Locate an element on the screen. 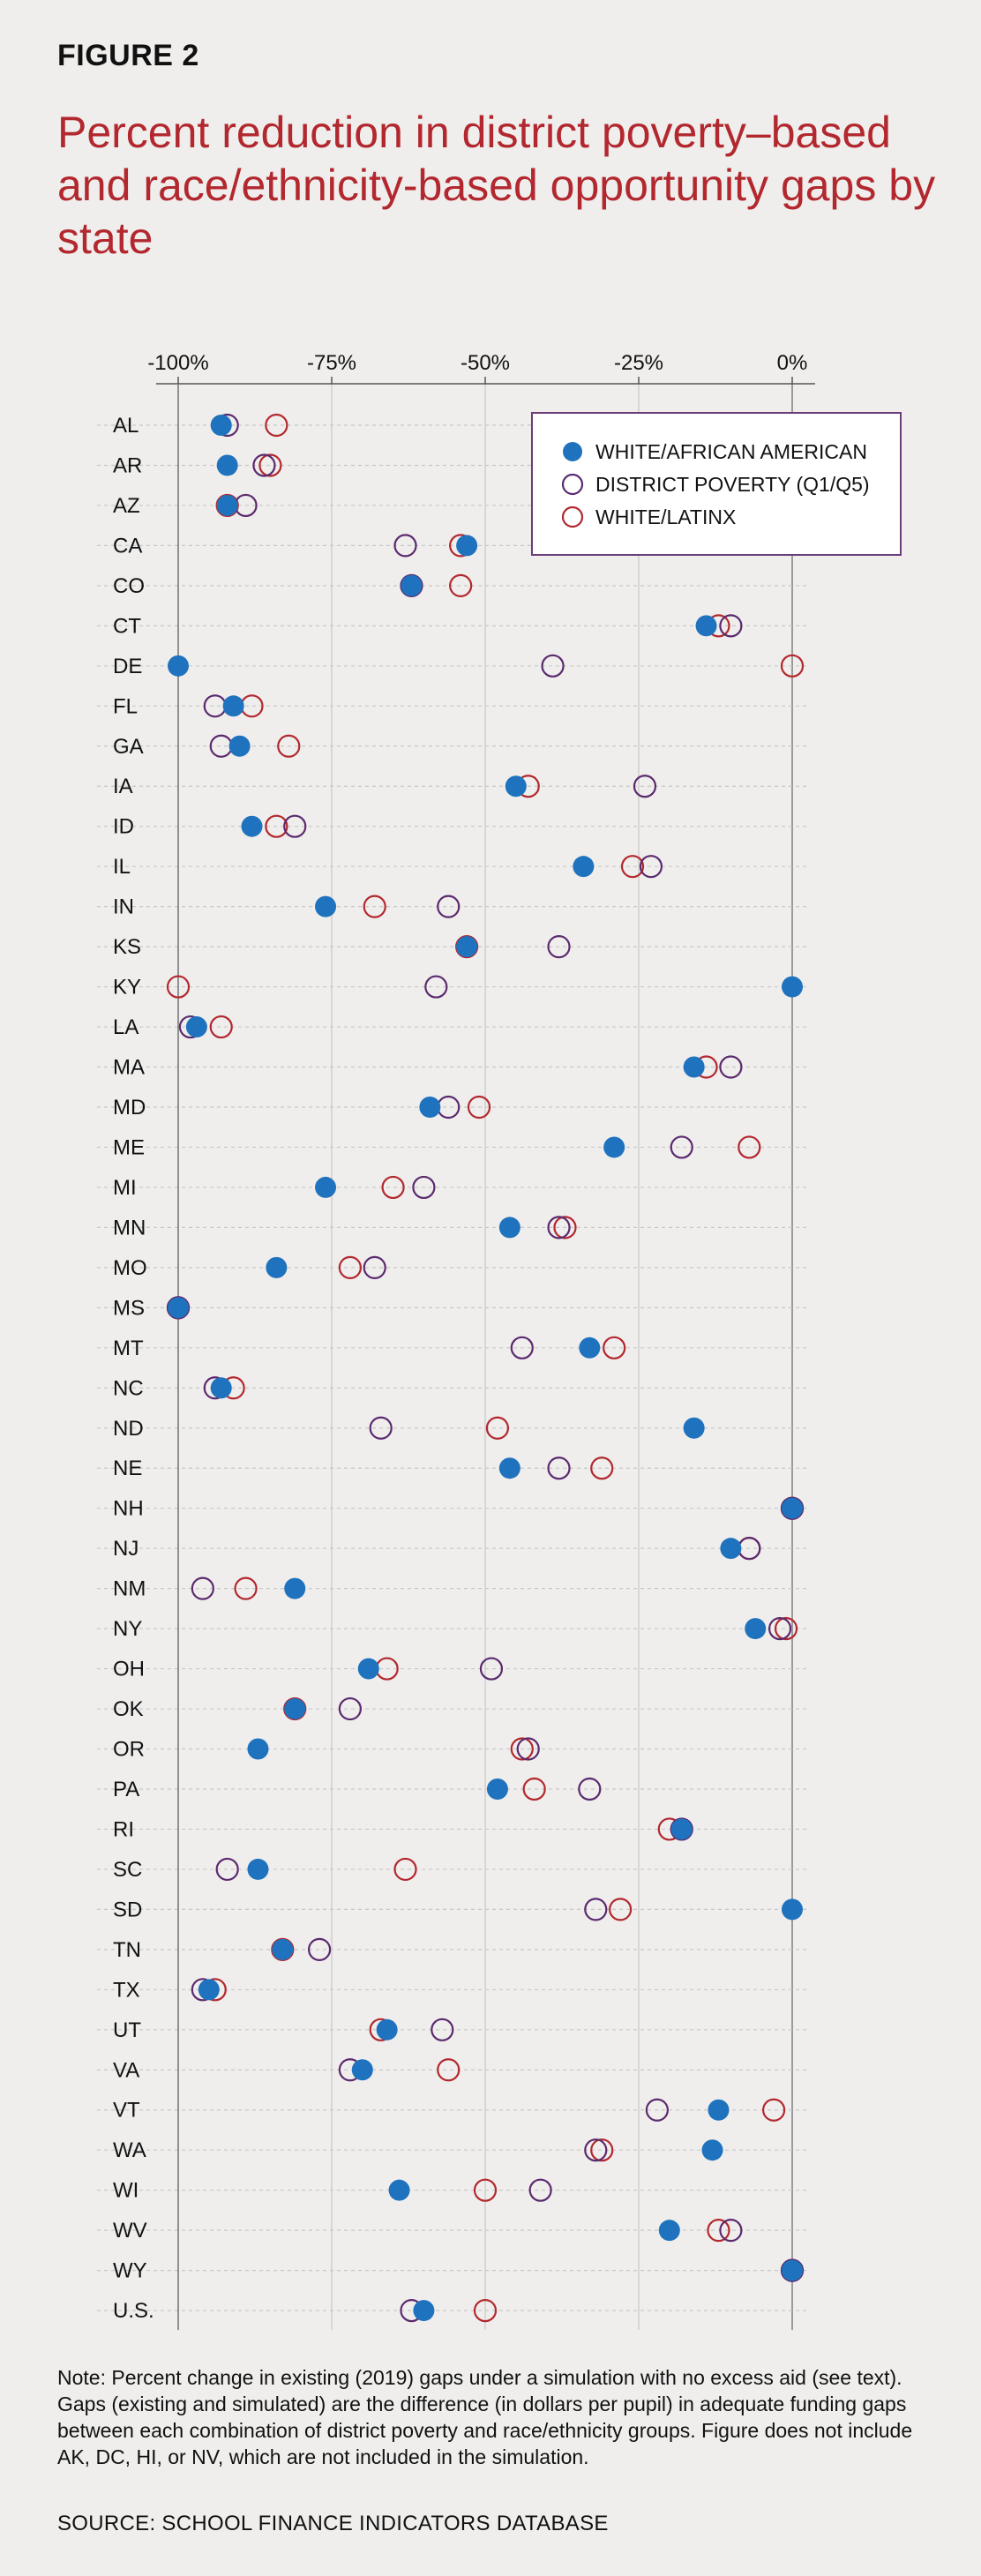 Image resolution: width=981 pixels, height=2576 pixels. category-label: WI is located at coordinates (126, 2191).